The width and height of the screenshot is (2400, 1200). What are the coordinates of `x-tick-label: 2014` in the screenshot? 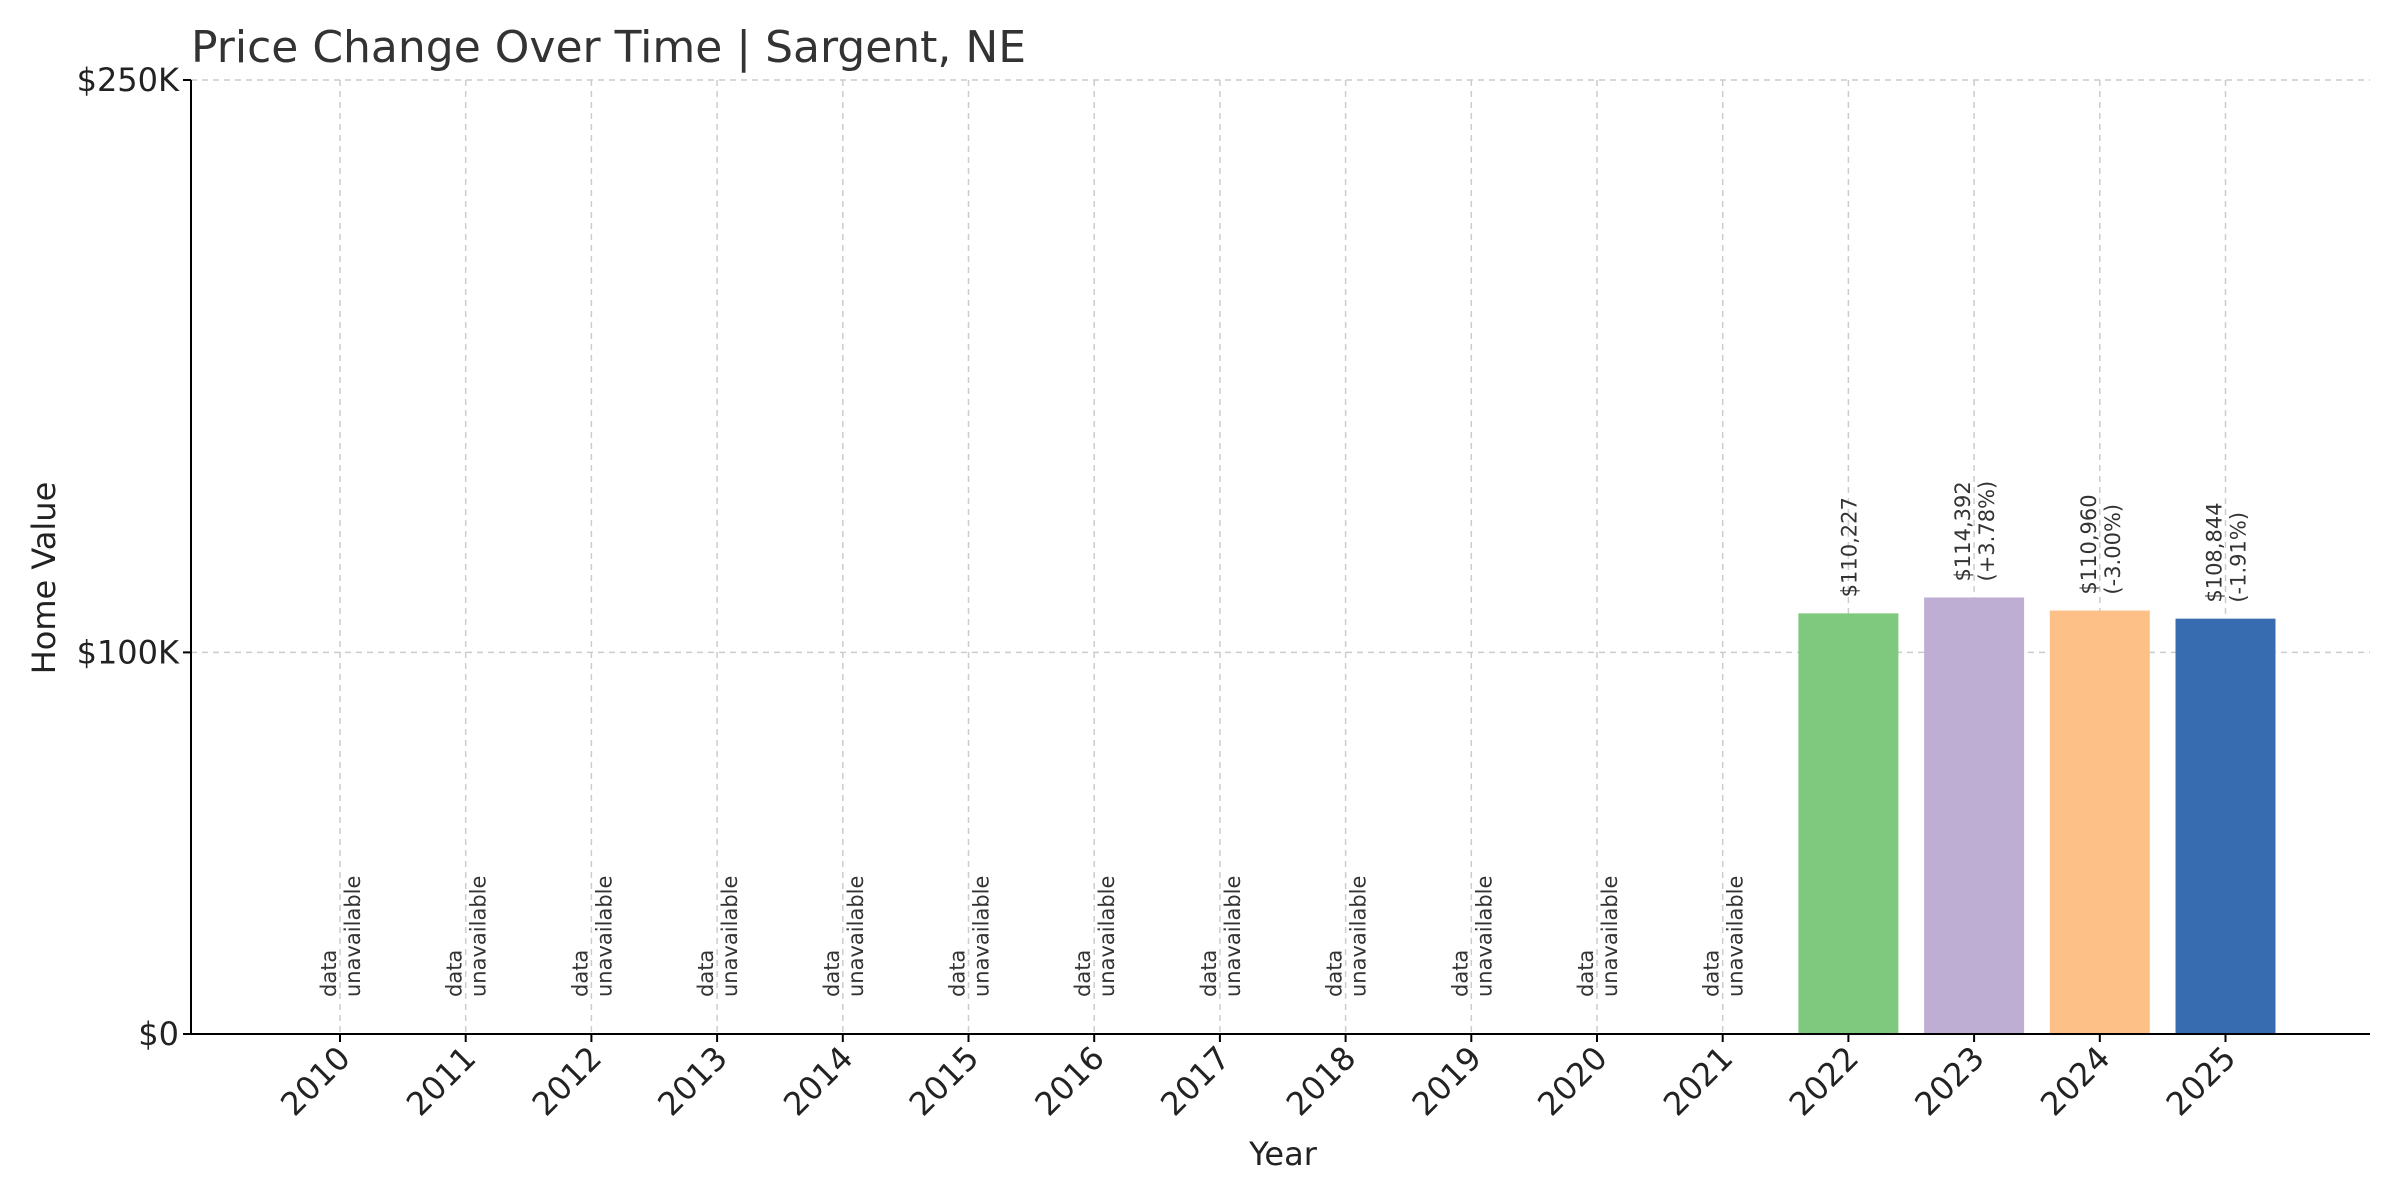 It's located at (818, 1081).